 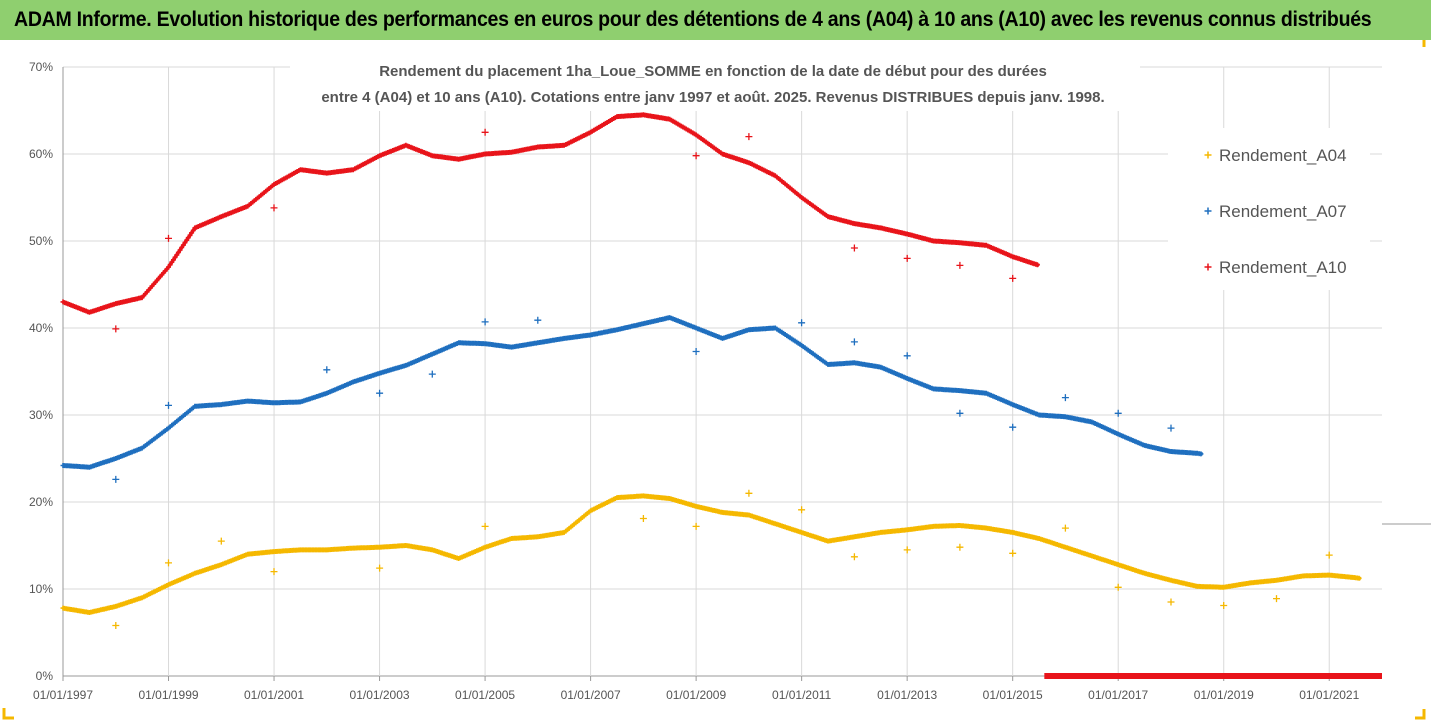 What do you see at coordinates (485, 695) in the screenshot?
I see `x-tick-label: 01/01/2005` at bounding box center [485, 695].